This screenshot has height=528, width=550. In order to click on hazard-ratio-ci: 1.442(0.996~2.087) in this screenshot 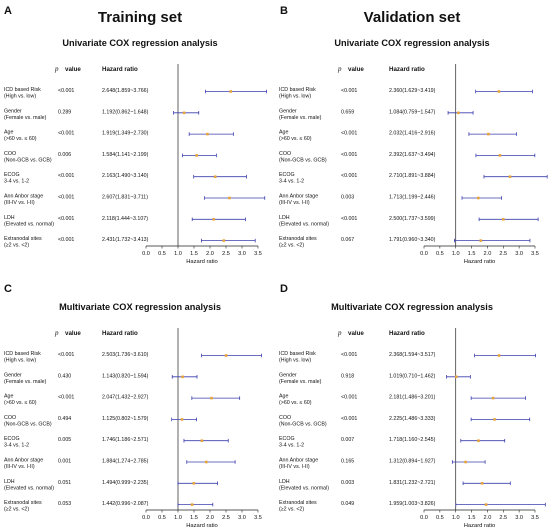, I will do `click(125, 504)`.